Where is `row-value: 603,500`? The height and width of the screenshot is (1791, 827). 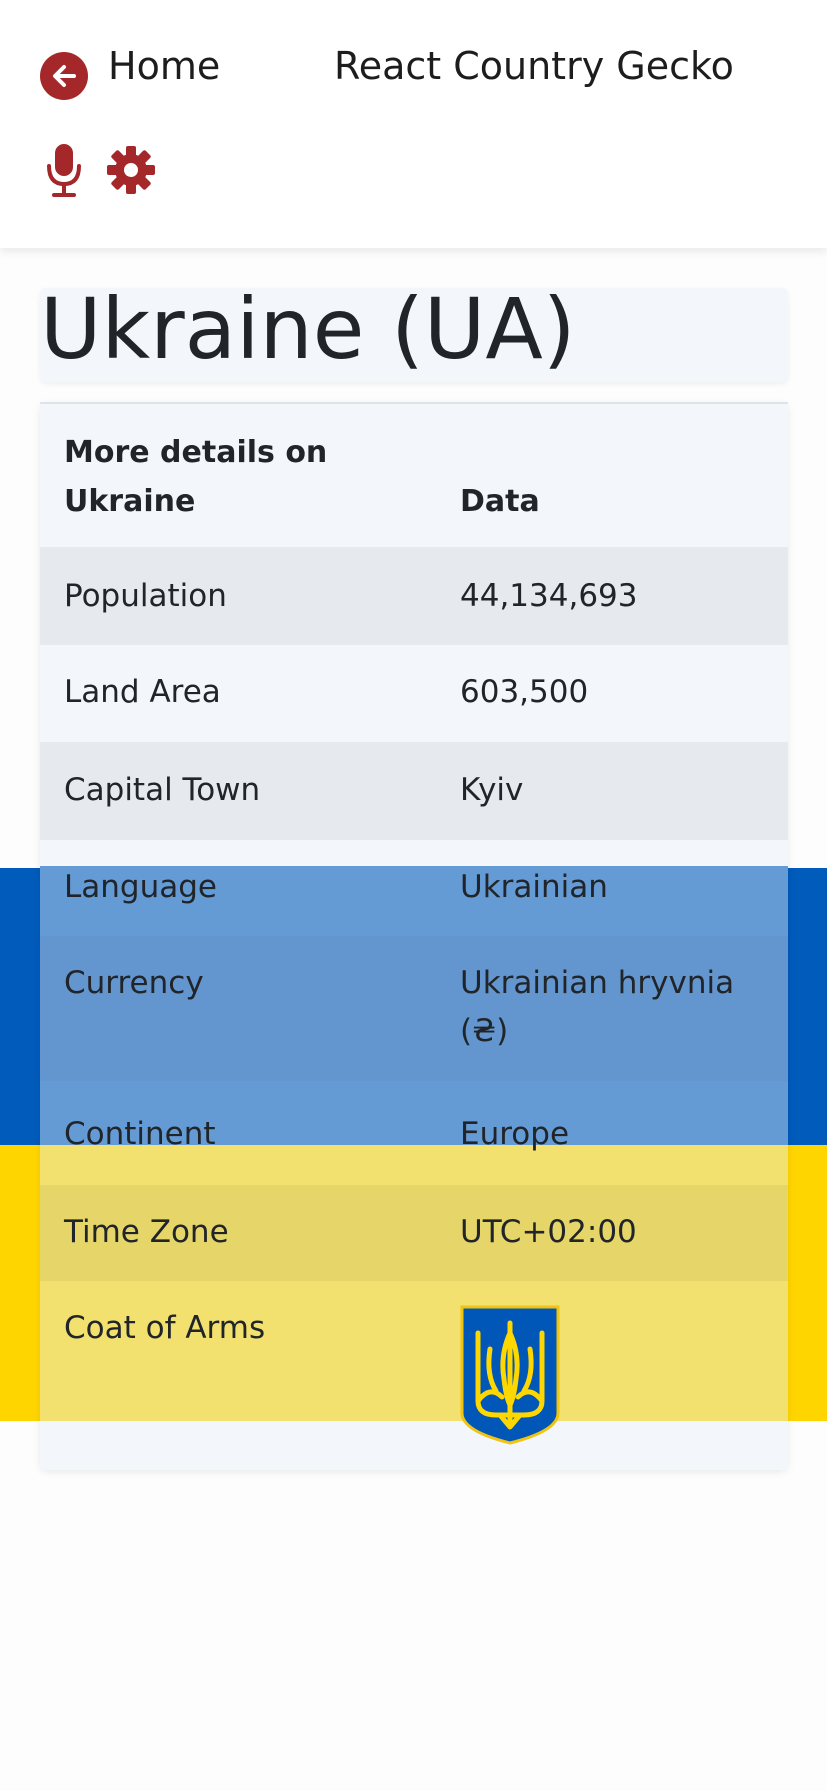
row-value: 603,500 is located at coordinates (524, 692).